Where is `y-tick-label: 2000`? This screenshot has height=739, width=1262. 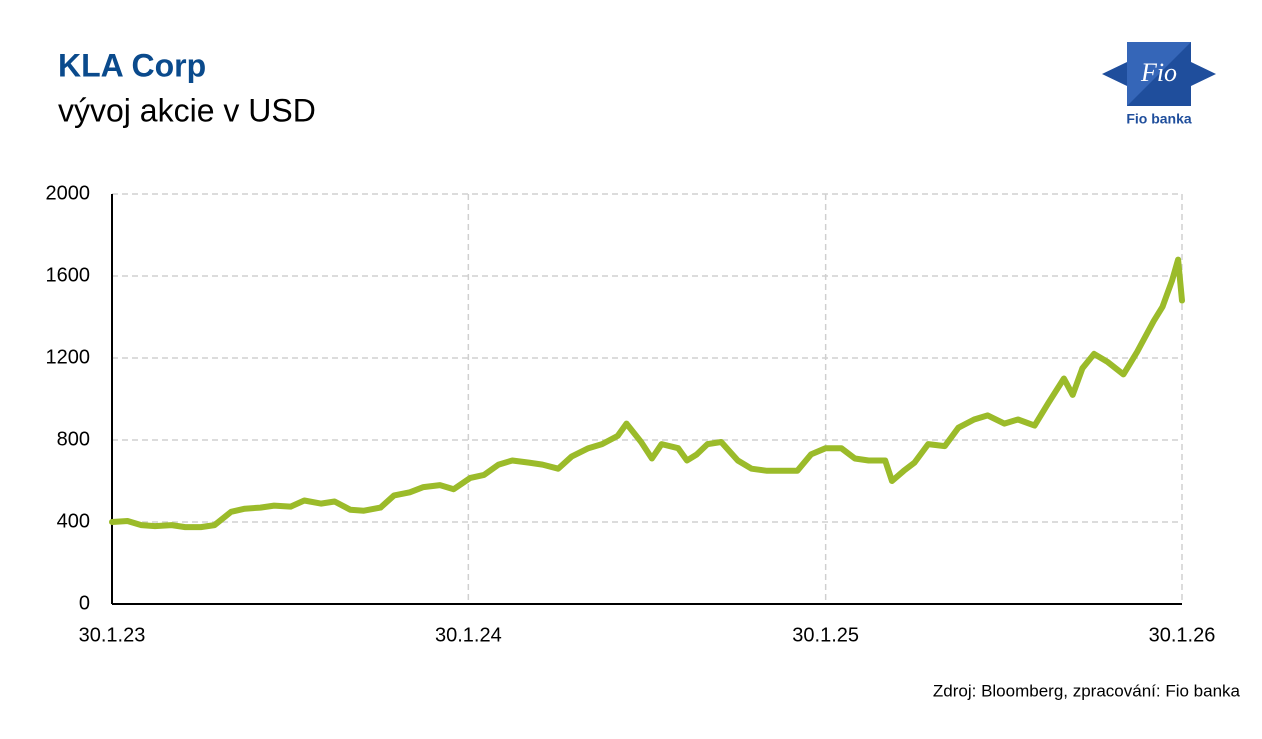 y-tick-label: 2000 is located at coordinates (68, 193).